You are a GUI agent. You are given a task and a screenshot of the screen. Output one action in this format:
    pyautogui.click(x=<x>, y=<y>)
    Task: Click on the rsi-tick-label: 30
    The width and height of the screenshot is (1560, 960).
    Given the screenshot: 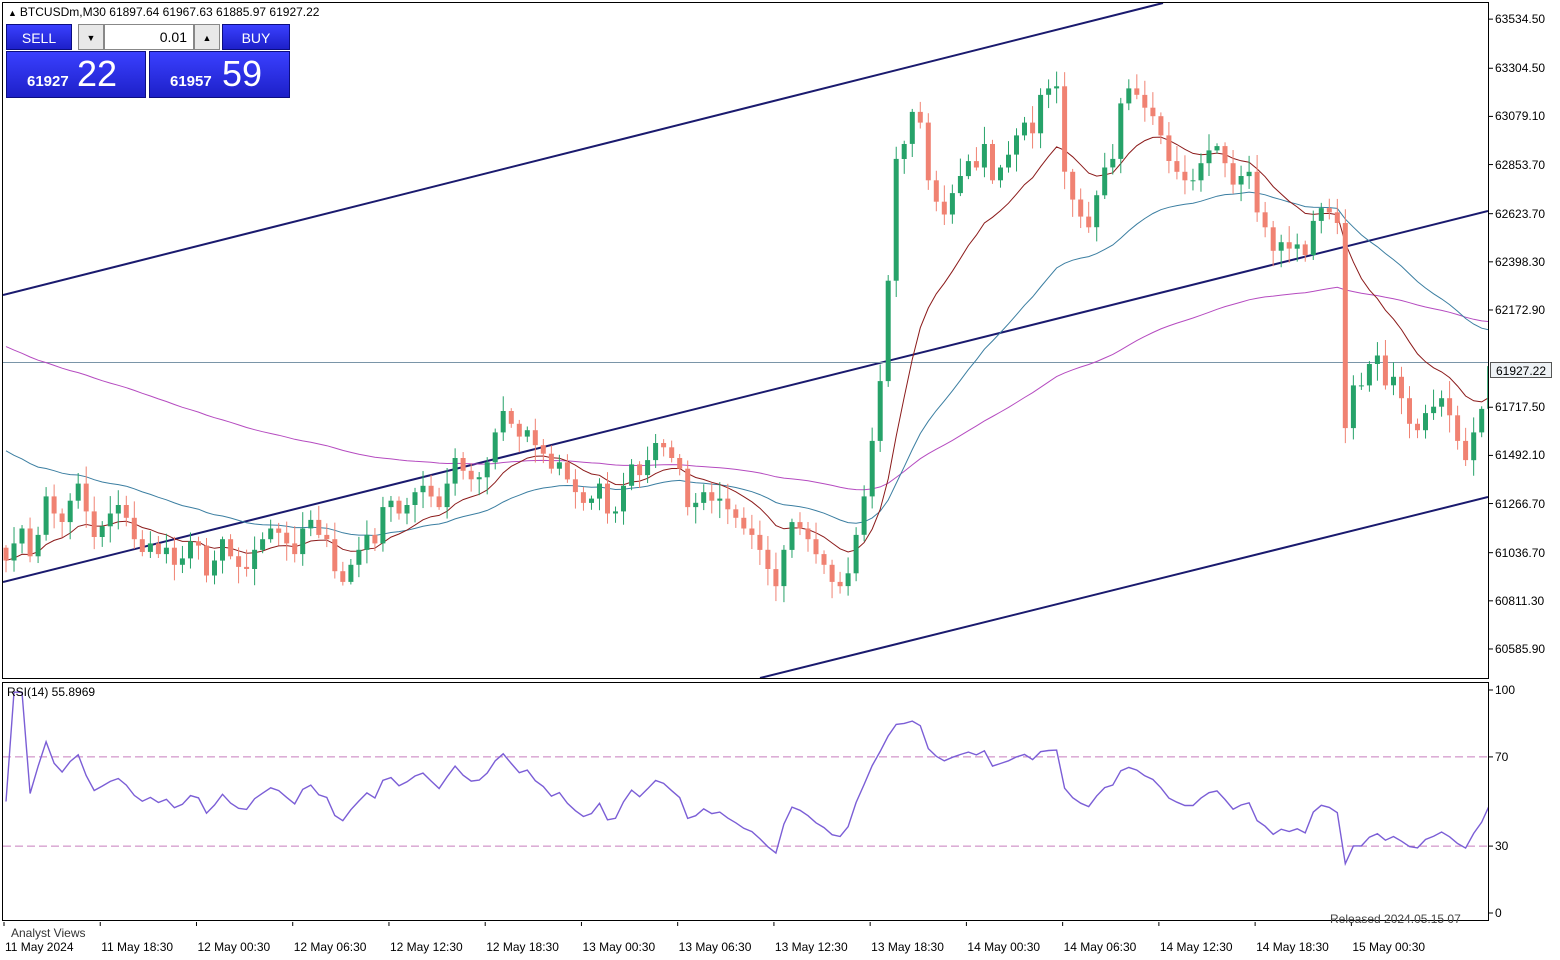 What is the action you would take?
    pyautogui.click(x=1502, y=846)
    